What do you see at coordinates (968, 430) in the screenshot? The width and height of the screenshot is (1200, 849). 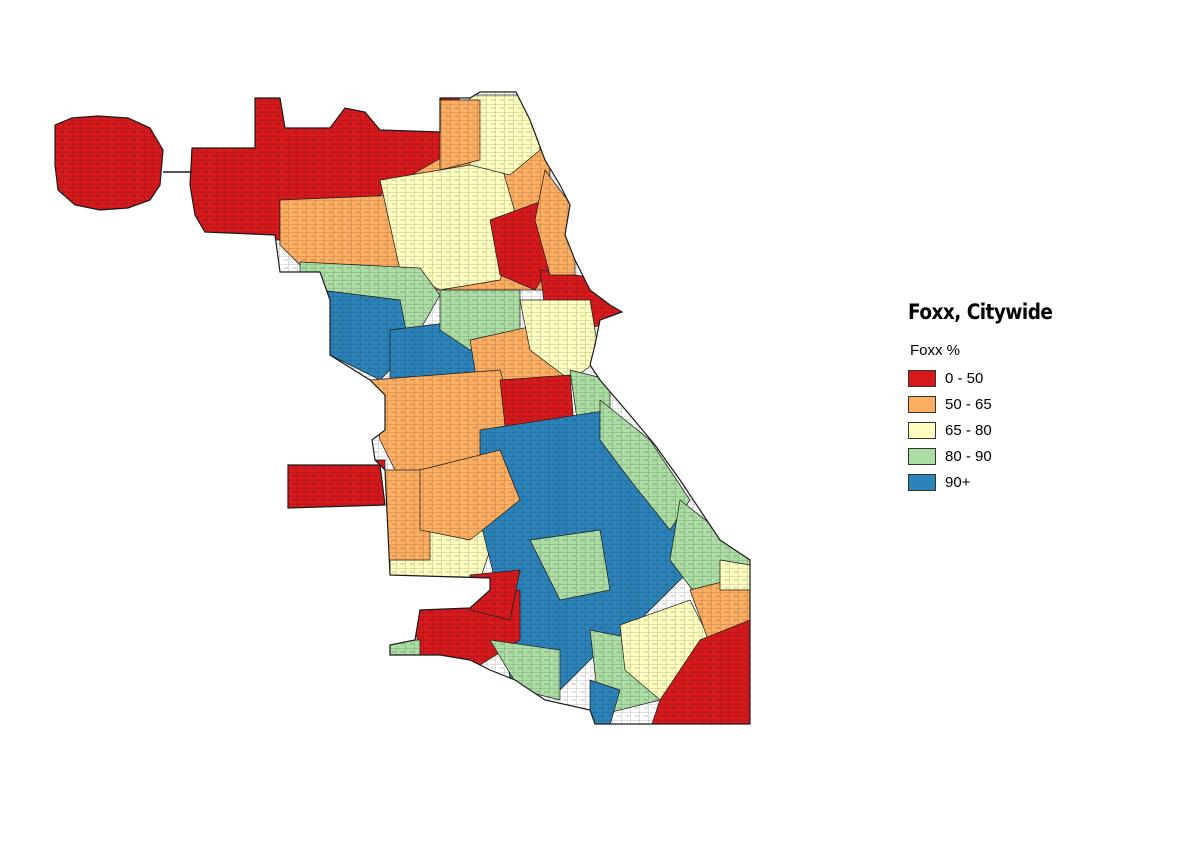 I see `legend-label: 65 - 80` at bounding box center [968, 430].